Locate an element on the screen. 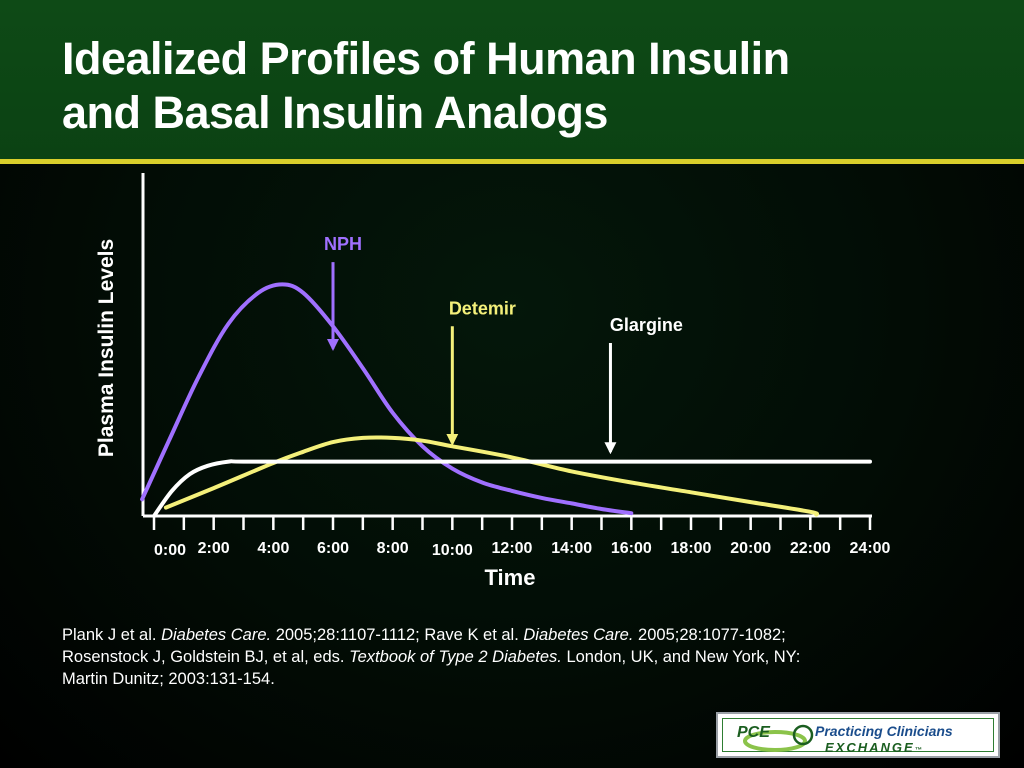  x-tick-label: 6:00 is located at coordinates (333, 548).